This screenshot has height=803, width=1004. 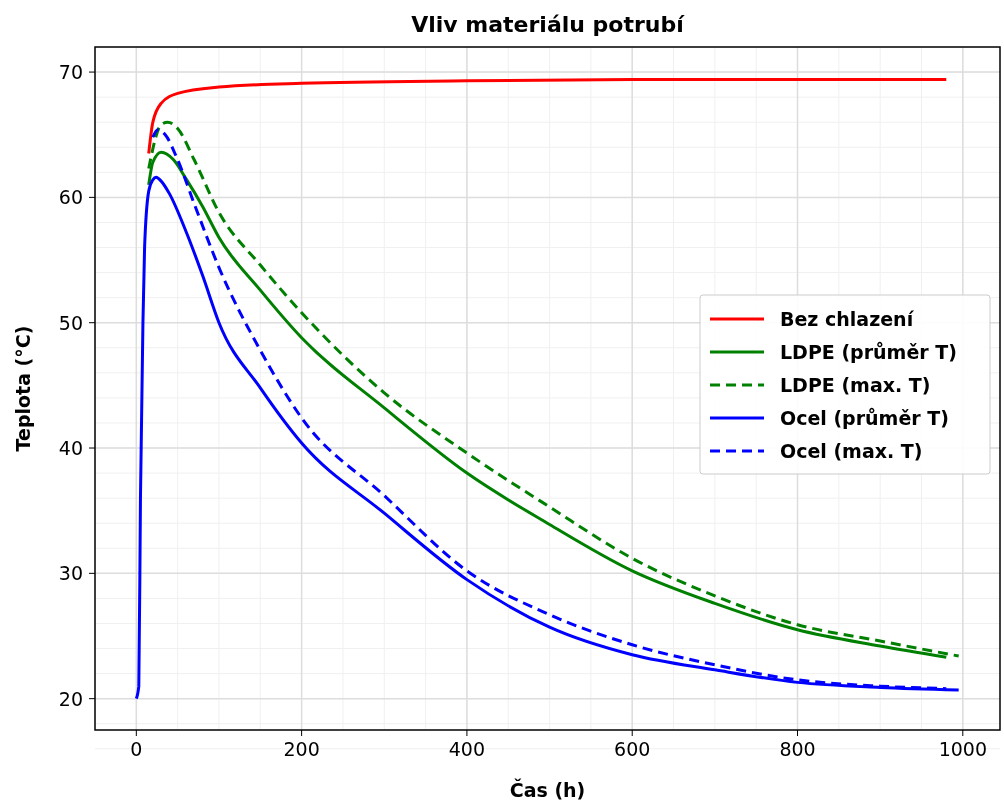 I want to click on legend-label: Bez chlazení, so click(x=847, y=319).